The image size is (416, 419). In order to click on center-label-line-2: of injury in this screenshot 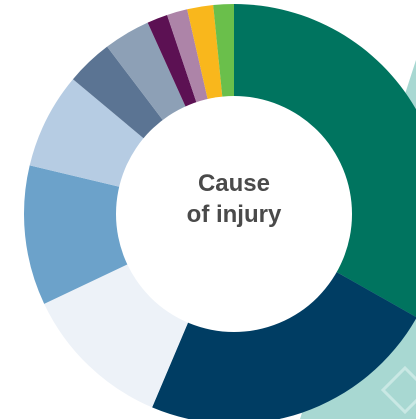, I will do `click(234, 214)`.